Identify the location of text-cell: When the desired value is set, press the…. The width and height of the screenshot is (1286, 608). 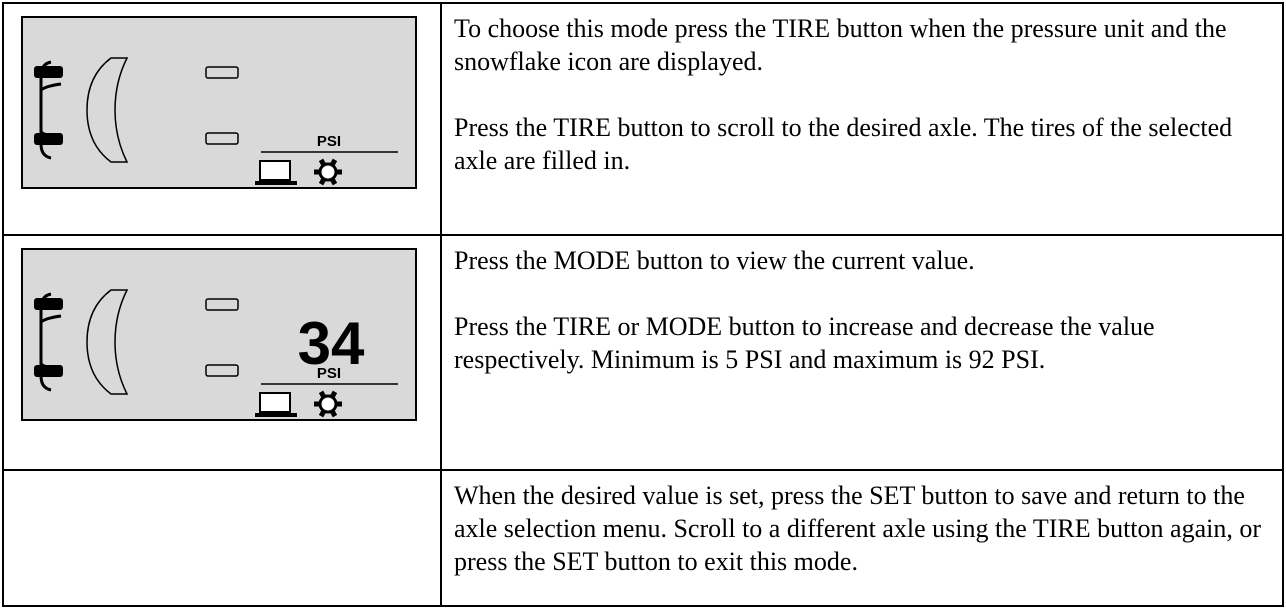
(862, 538).